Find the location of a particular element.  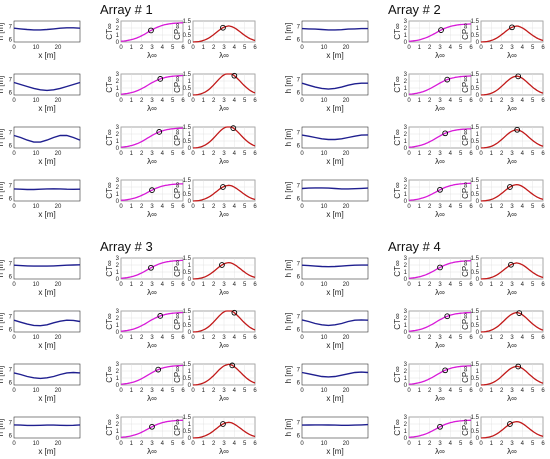

array1-row2-ct-ylabel: CT∞ is located at coordinates (109, 84).